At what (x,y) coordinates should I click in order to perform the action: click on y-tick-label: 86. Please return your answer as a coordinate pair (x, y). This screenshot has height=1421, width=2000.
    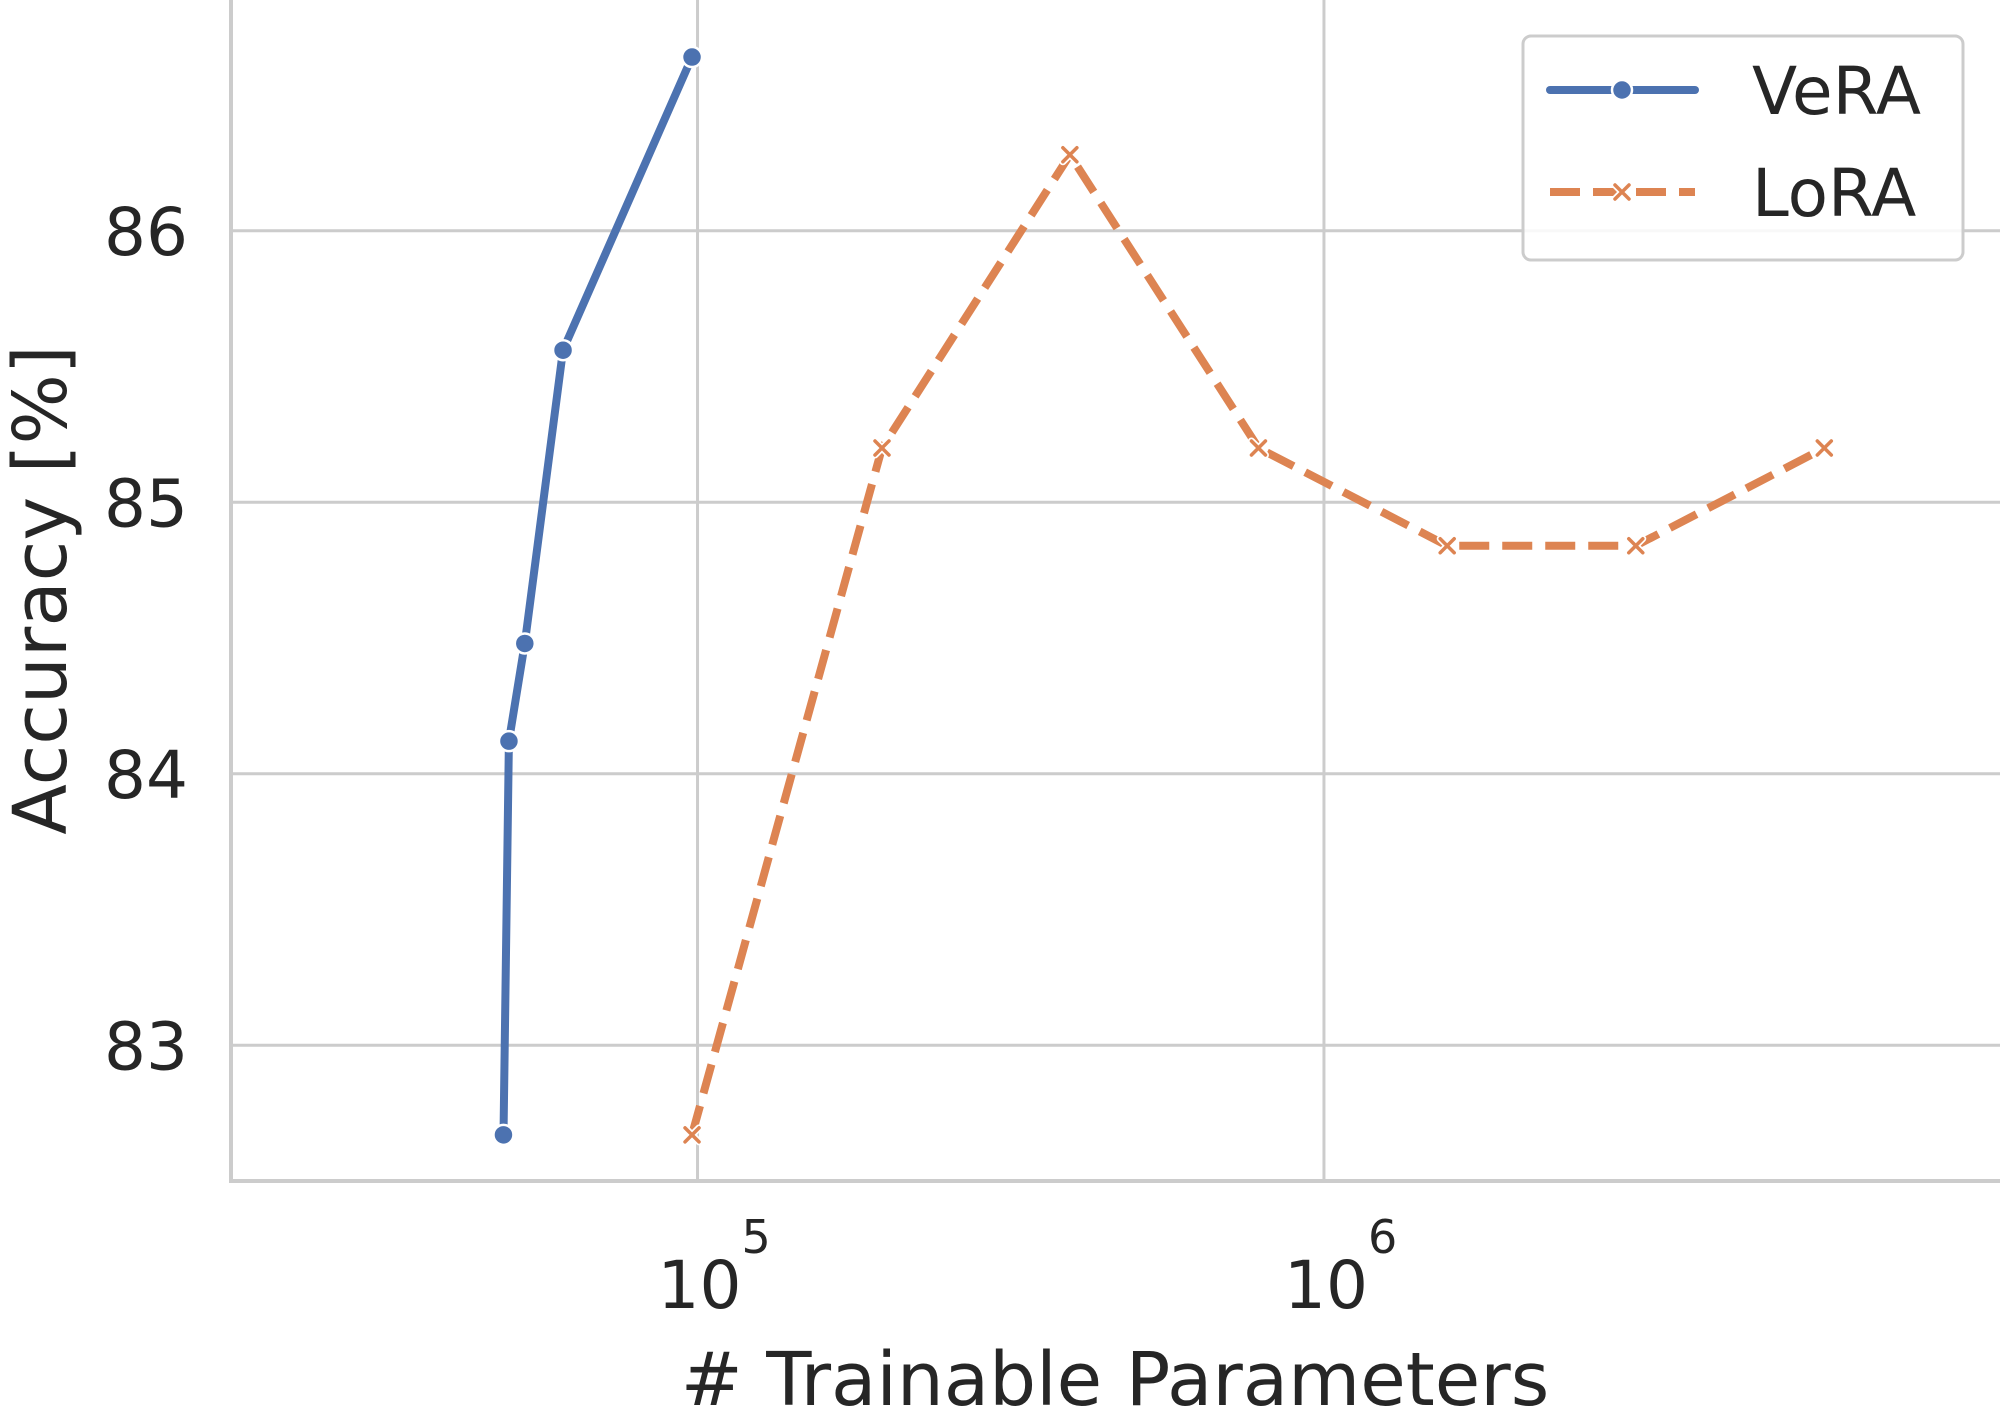
    Looking at the image, I should click on (146, 232).